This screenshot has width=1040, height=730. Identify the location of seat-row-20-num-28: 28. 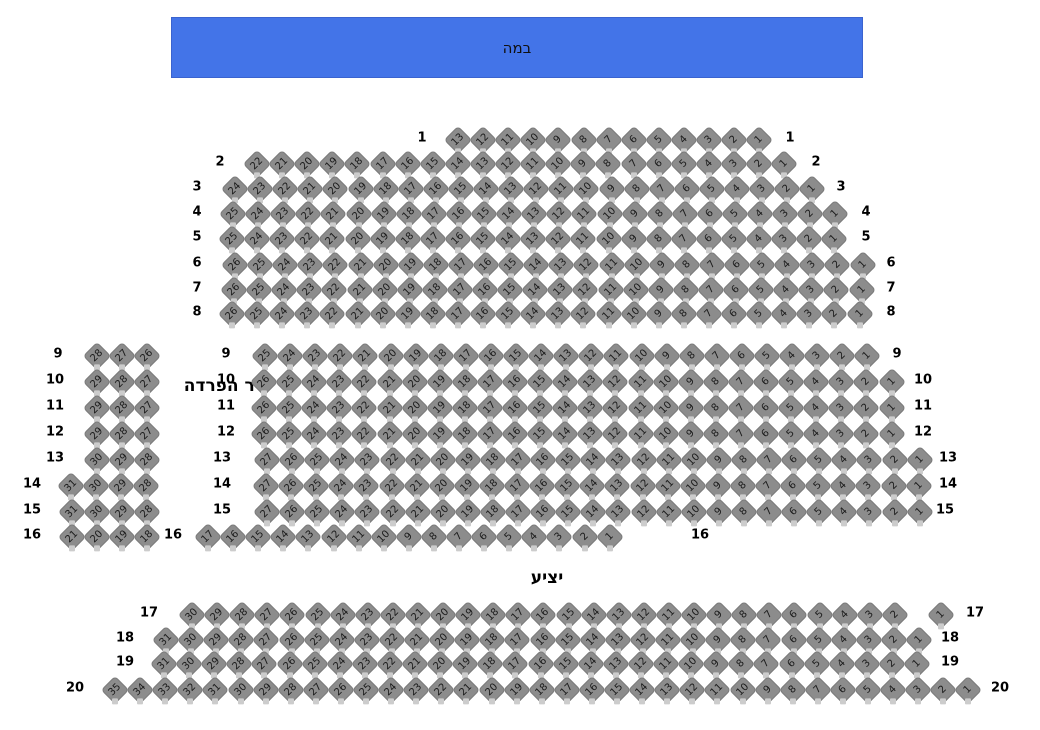
(290, 690).